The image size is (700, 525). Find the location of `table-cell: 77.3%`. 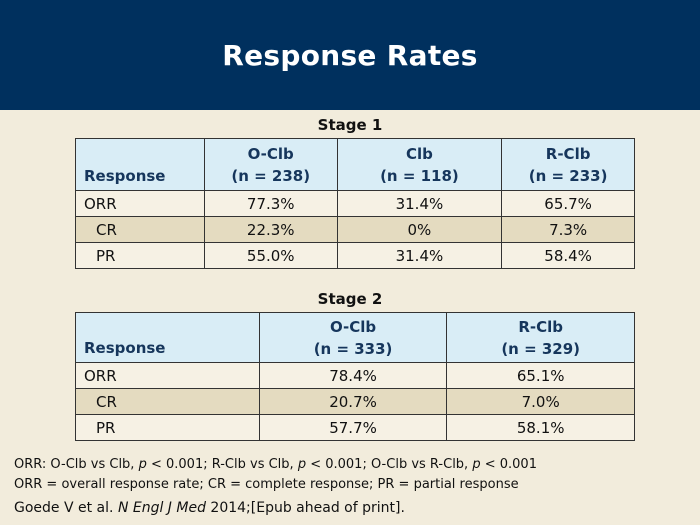

table-cell: 77.3% is located at coordinates (270, 203).